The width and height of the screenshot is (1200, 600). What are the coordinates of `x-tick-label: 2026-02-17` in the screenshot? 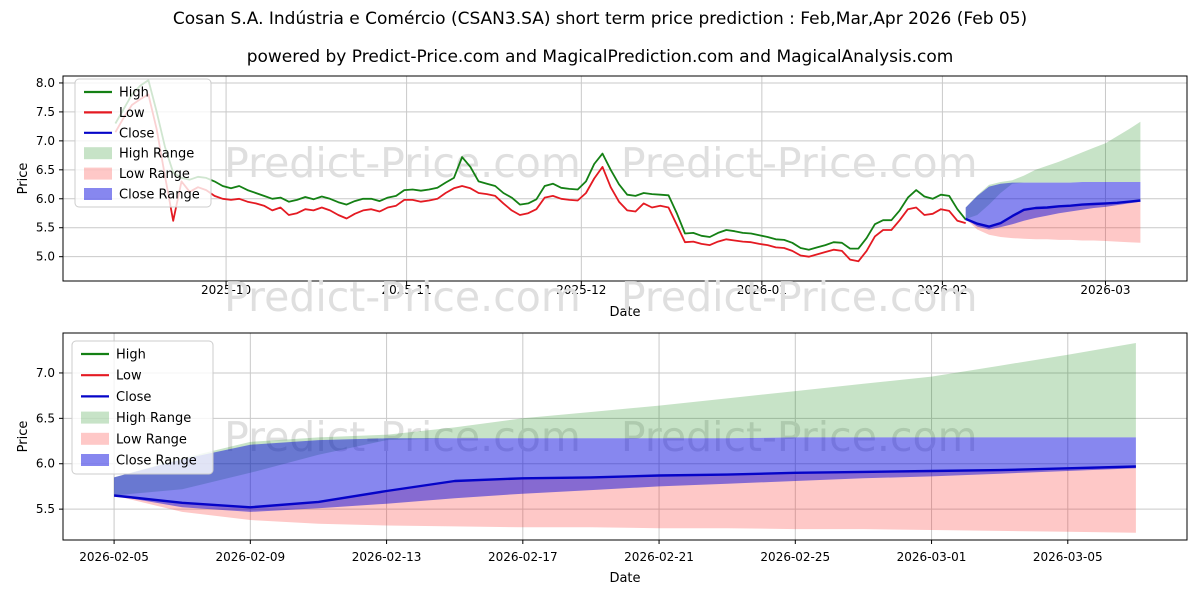 It's located at (523, 557).